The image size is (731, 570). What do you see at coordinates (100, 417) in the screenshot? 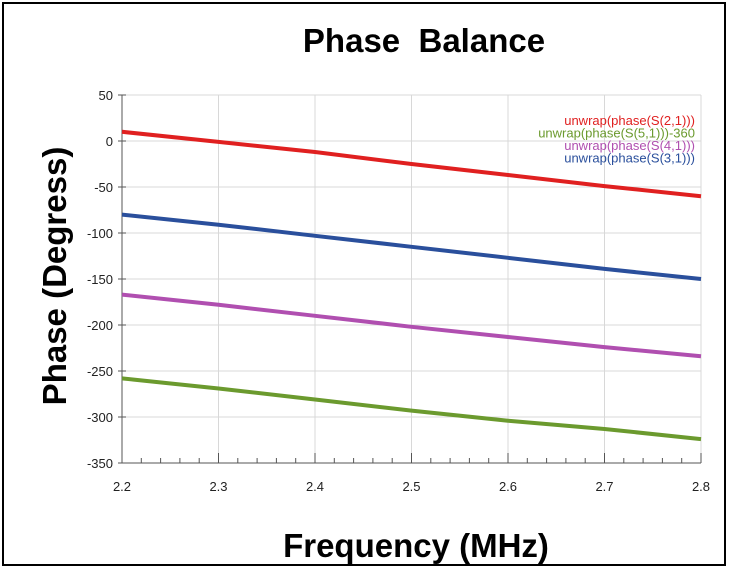
I see `y-tick-label: -300` at bounding box center [100, 417].